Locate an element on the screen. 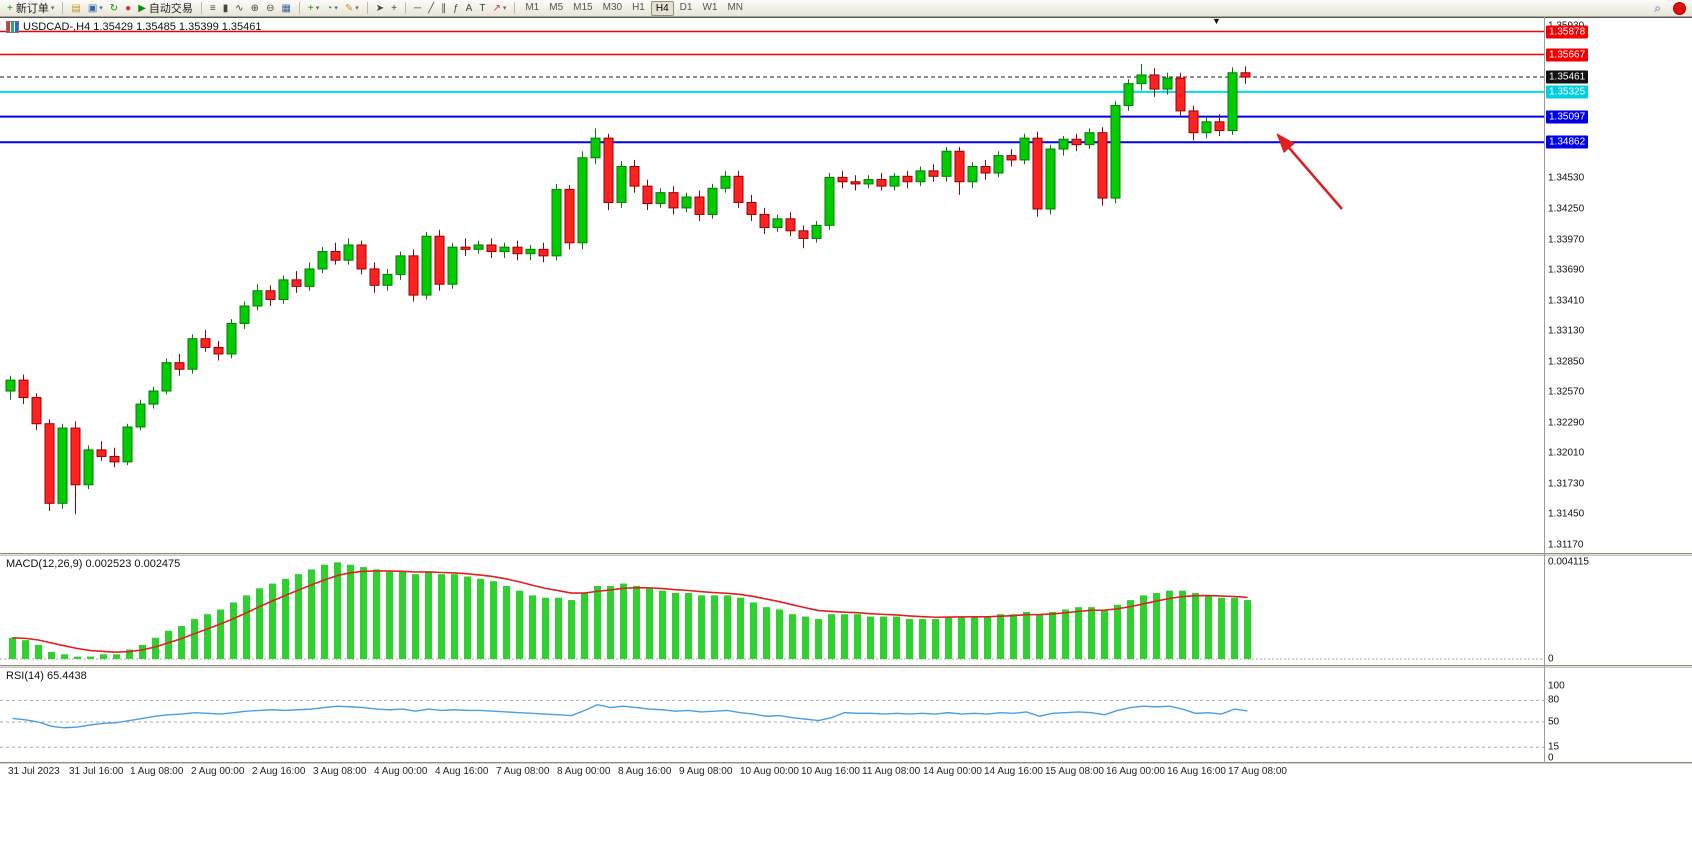  candlestick-icon: ▮ is located at coordinates (225, 8).